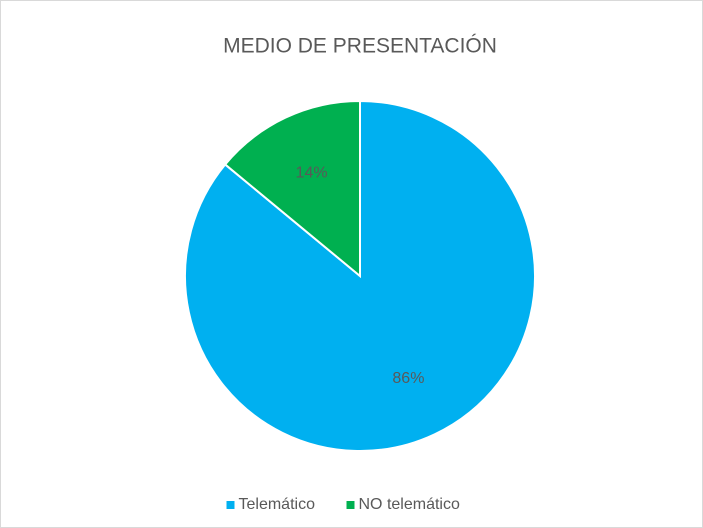  Describe the element at coordinates (312, 172) in the screenshot. I see `data-label: 14%` at that location.